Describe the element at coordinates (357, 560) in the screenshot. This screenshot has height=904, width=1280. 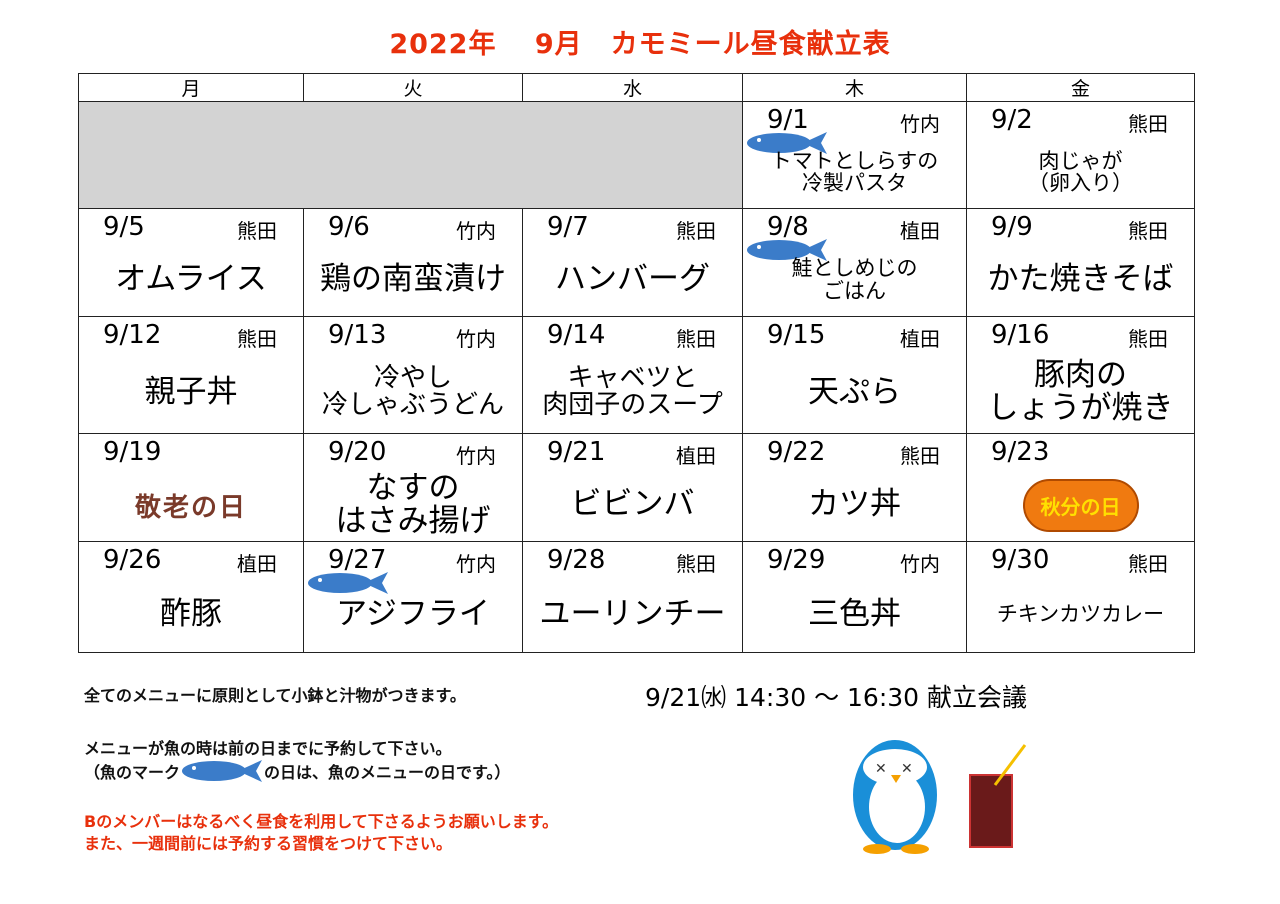
I see `day-date: 9/27` at that location.